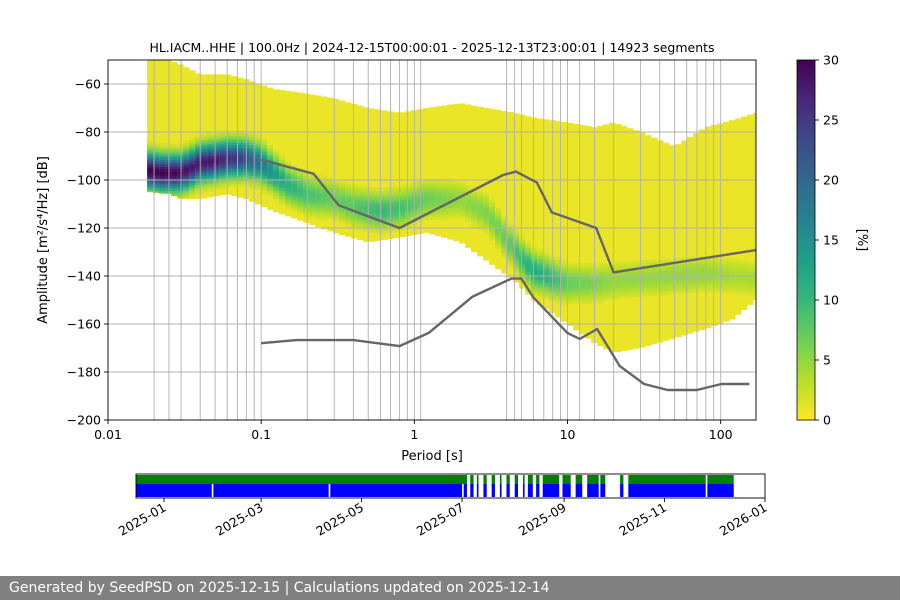 The height and width of the screenshot is (600, 900). What do you see at coordinates (566, 479) in the screenshot?
I see `availability-segment-top` at bounding box center [566, 479].